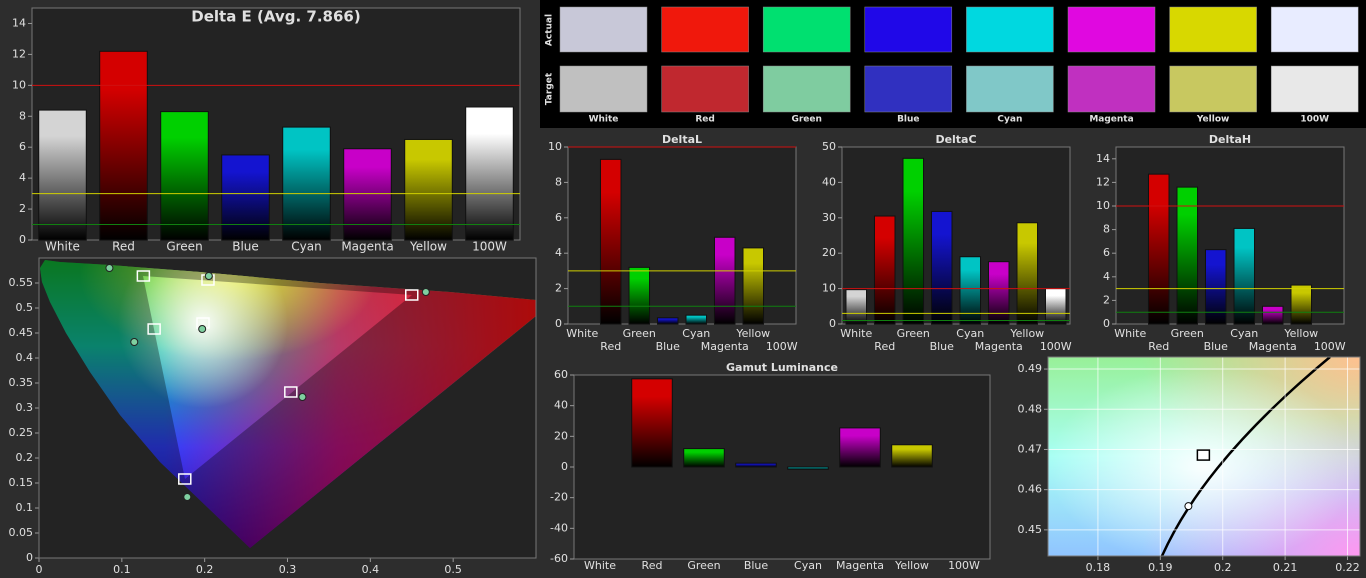  Describe the element at coordinates (1103, 181) in the screenshot. I see `y-tick-label: 12` at that location.